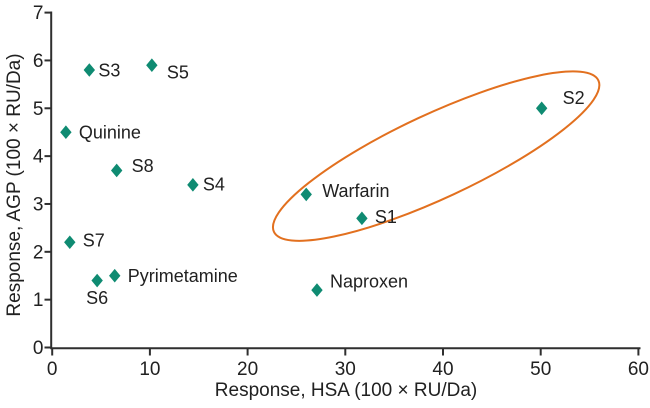 This screenshot has height=408, width=650. I want to click on point-label-s4: S4, so click(214, 184).